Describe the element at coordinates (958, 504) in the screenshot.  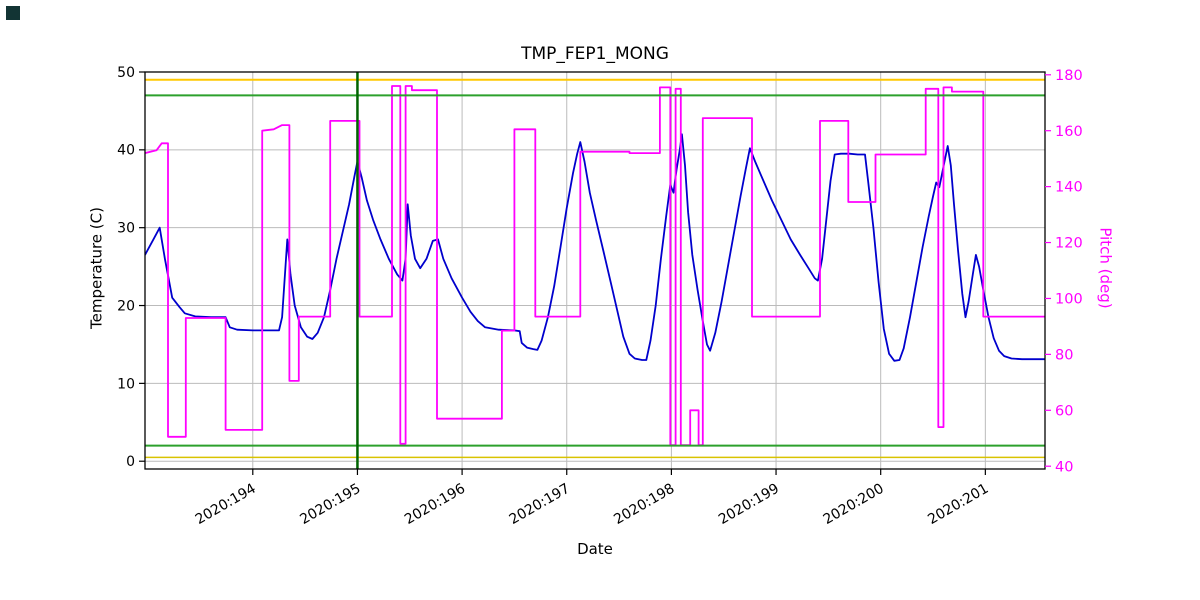
I see `x-axis-tick-label: 2020:201` at that location.